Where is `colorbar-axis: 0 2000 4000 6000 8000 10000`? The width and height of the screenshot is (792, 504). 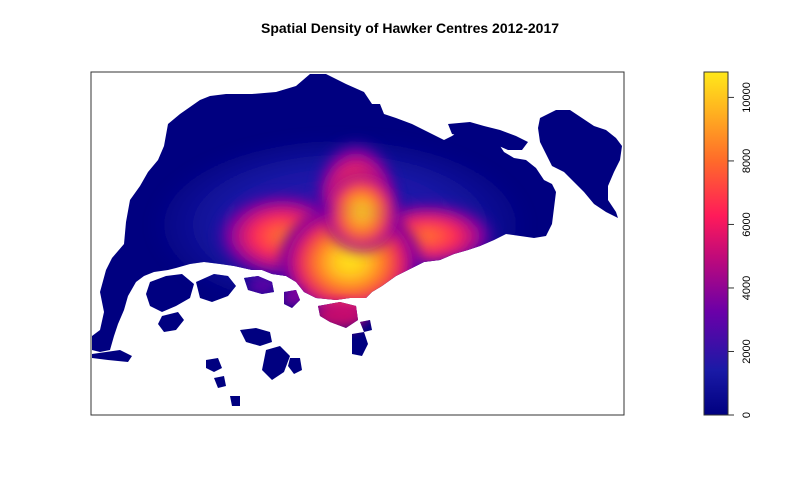 colorbar-axis: 0 2000 4000 6000 8000 10000 is located at coordinates (740, 250).